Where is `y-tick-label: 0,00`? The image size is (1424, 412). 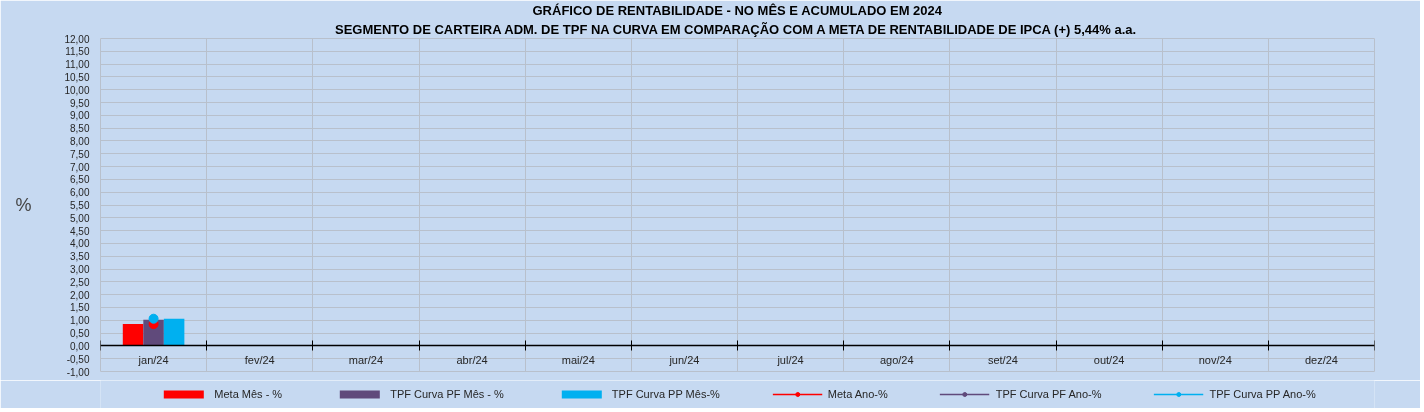 y-tick-label: 0,00 is located at coordinates (80, 346).